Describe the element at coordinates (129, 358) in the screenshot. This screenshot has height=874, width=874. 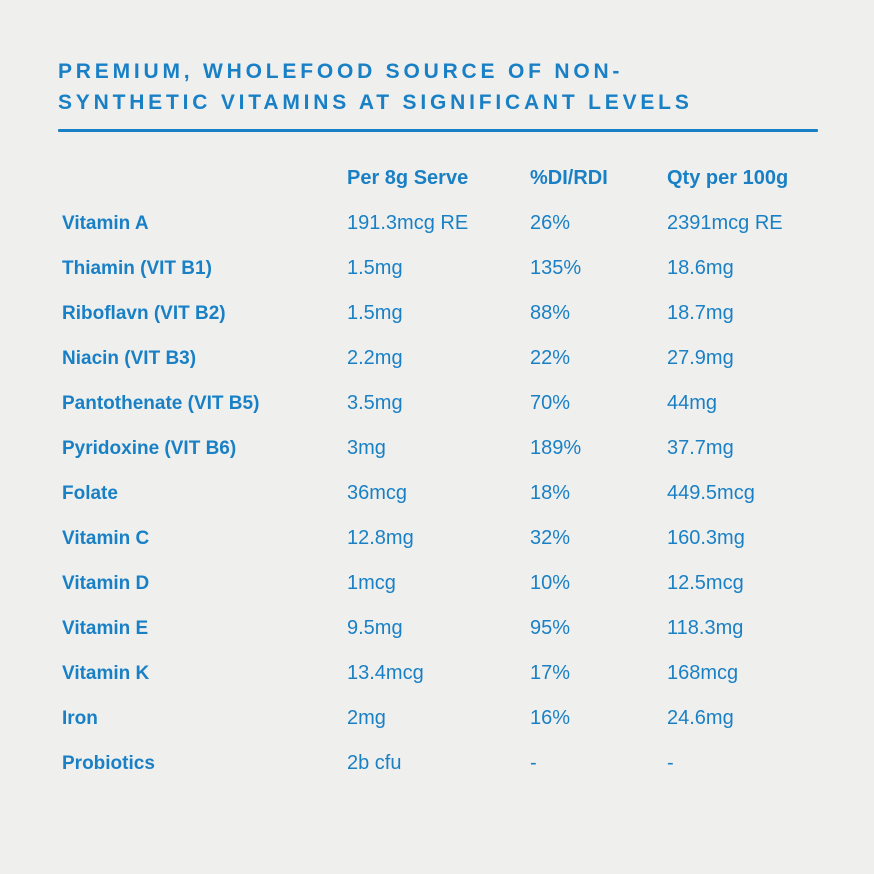
I see `nutrient-label: Niacin (VIT B3)` at that location.